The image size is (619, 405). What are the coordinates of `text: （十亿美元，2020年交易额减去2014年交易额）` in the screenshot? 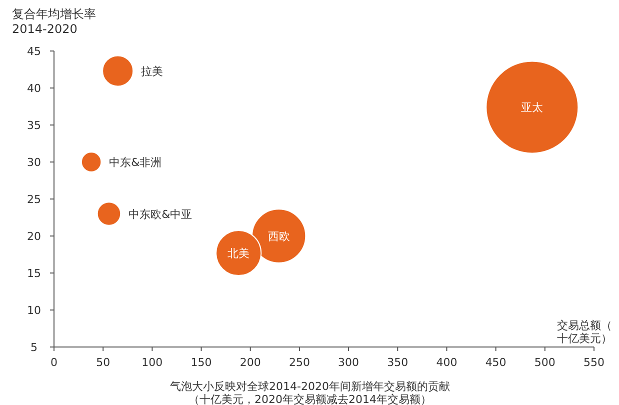 It's located at (310, 399).